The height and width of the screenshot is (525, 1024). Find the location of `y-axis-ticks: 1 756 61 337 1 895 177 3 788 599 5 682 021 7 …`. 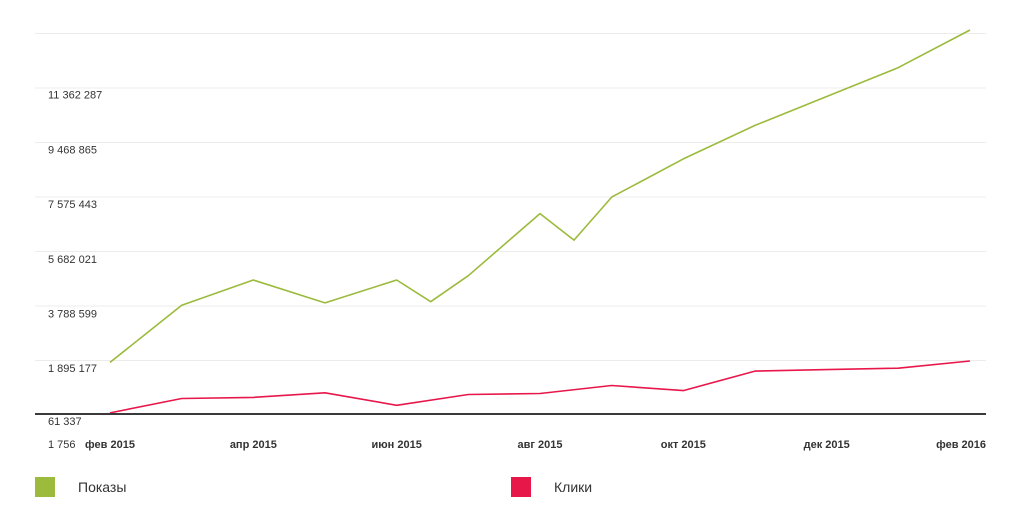

y-axis-ticks: 1 756 61 337 1 895 177 3 788 599 5 682 021 7 … is located at coordinates (75, 270).